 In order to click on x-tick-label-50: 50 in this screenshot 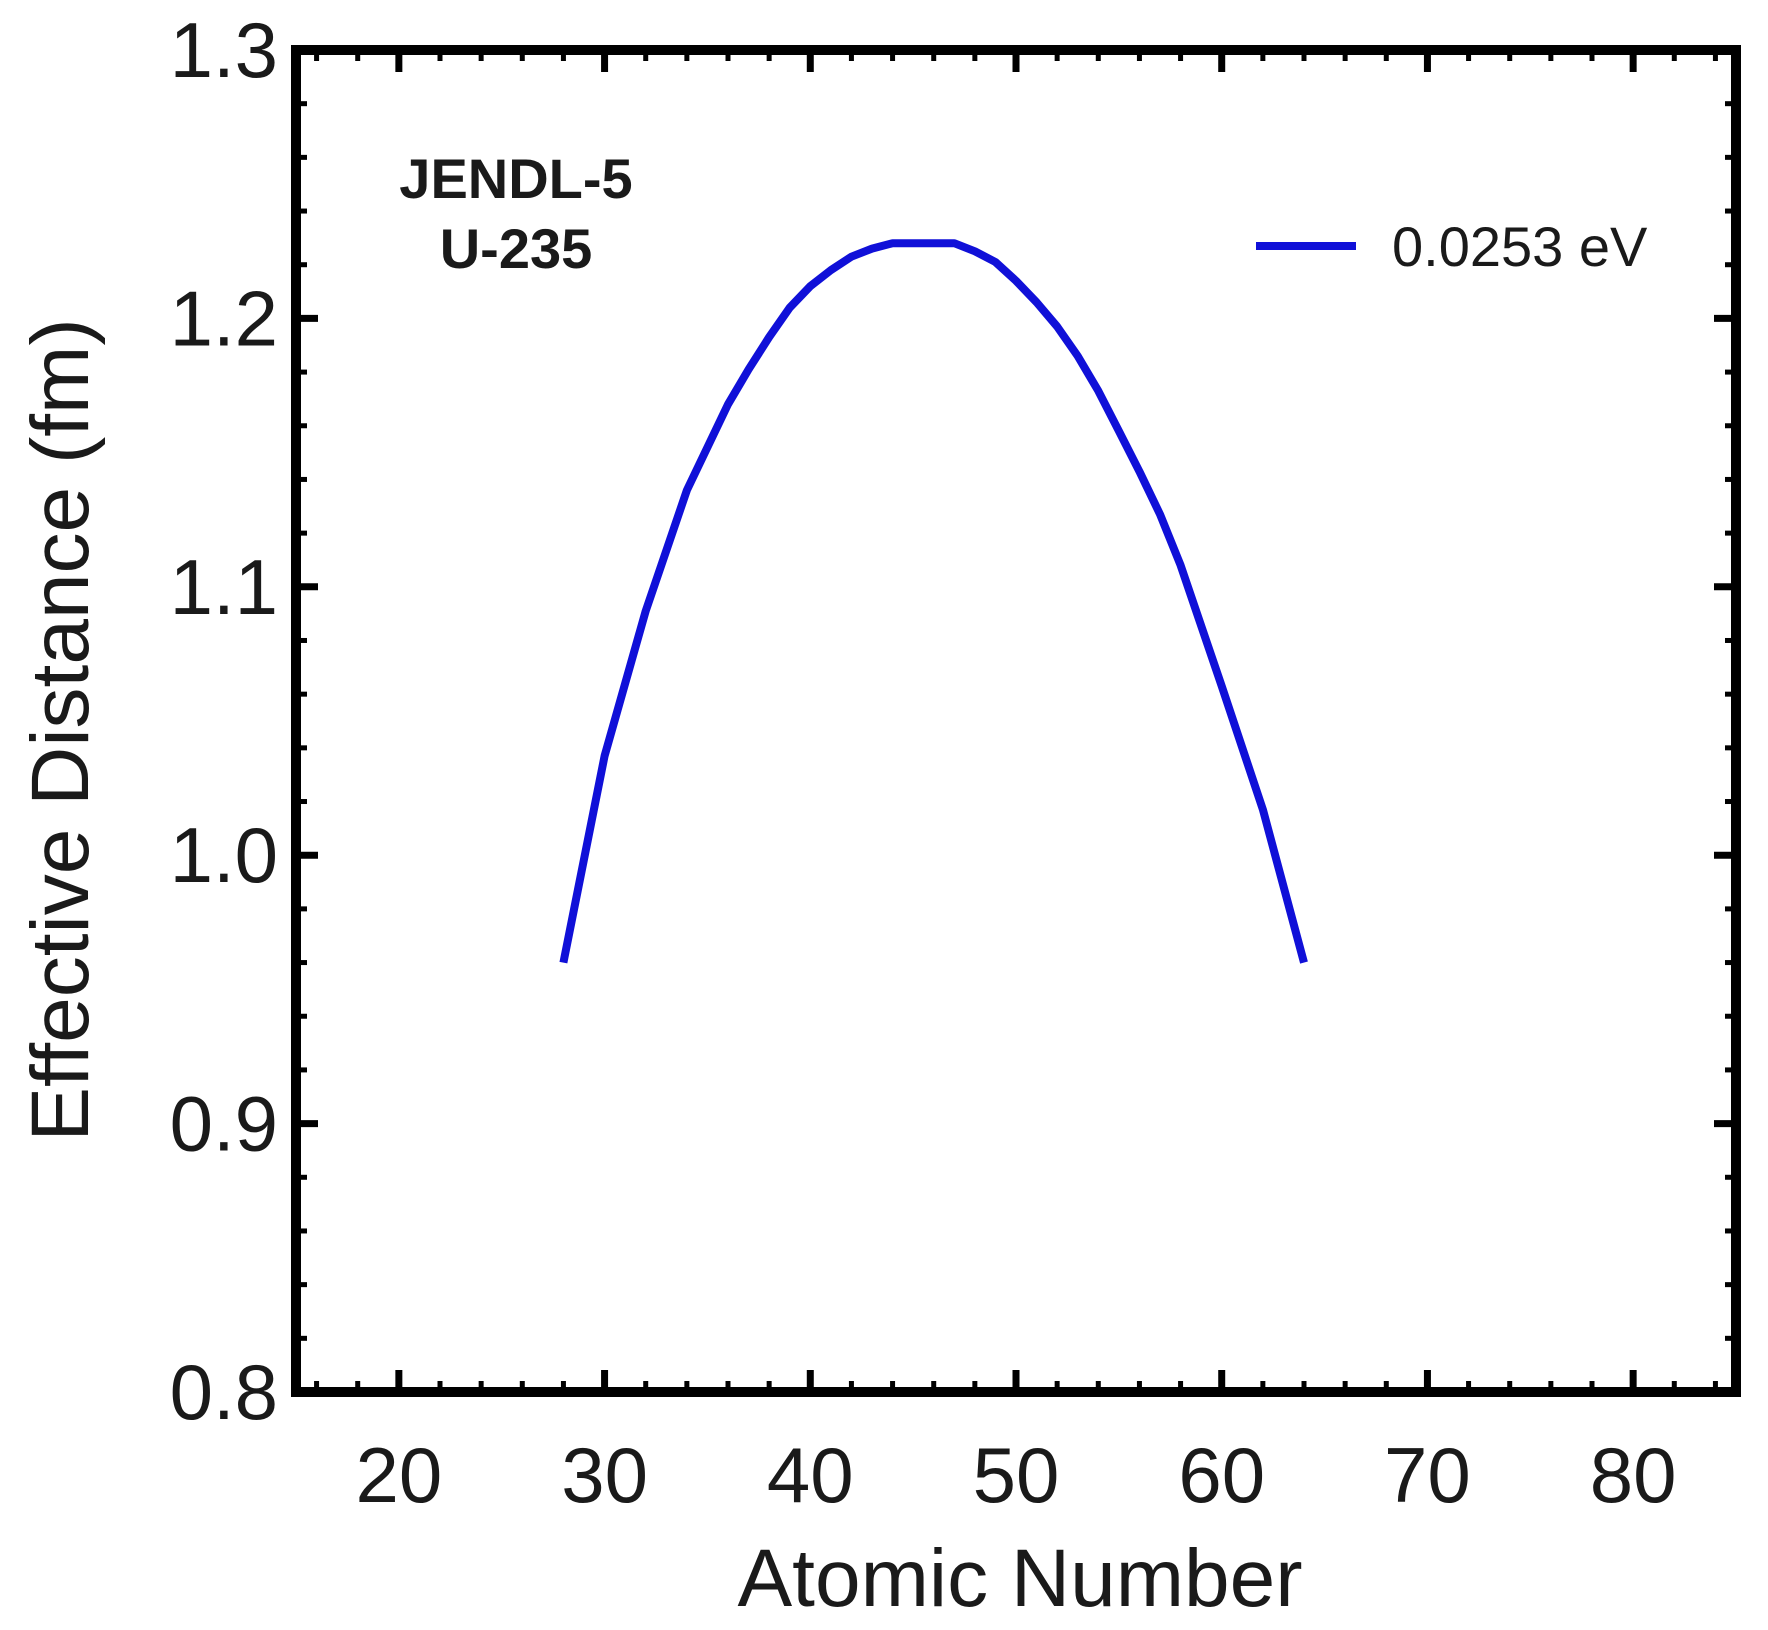, I will do `click(1016, 1475)`.